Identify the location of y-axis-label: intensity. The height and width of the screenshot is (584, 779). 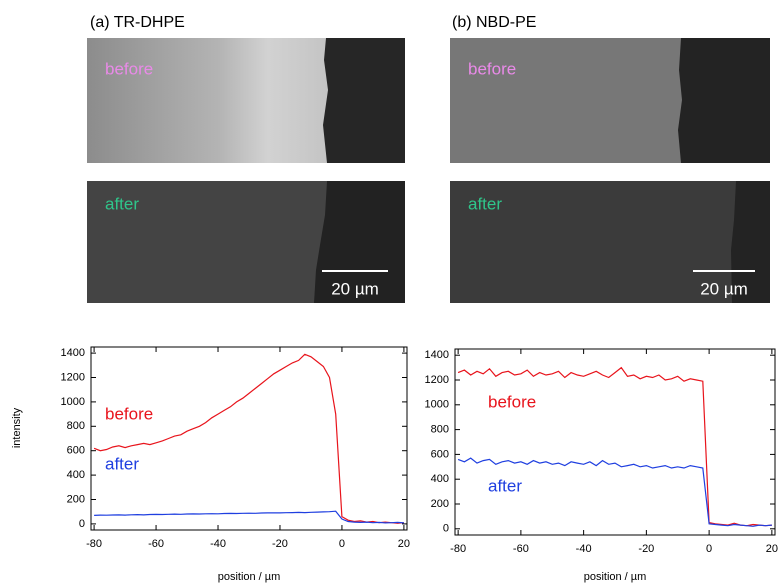
(17, 427).